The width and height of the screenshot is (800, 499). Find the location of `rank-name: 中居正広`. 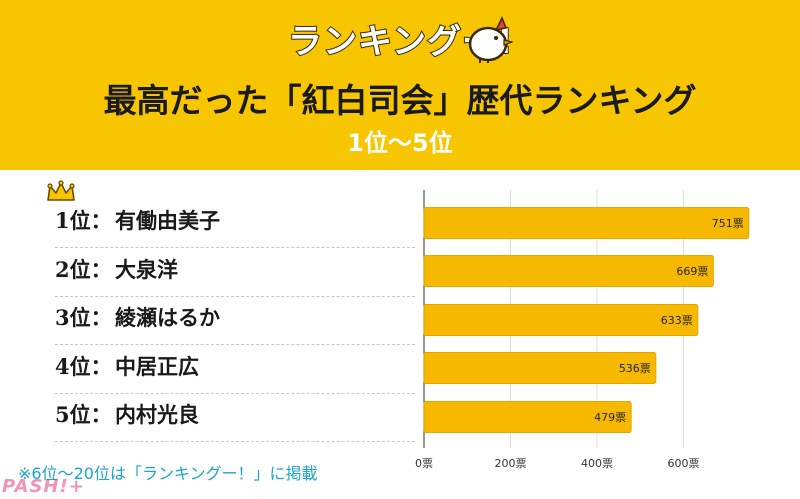

rank-name: 中居正広 is located at coordinates (157, 367).